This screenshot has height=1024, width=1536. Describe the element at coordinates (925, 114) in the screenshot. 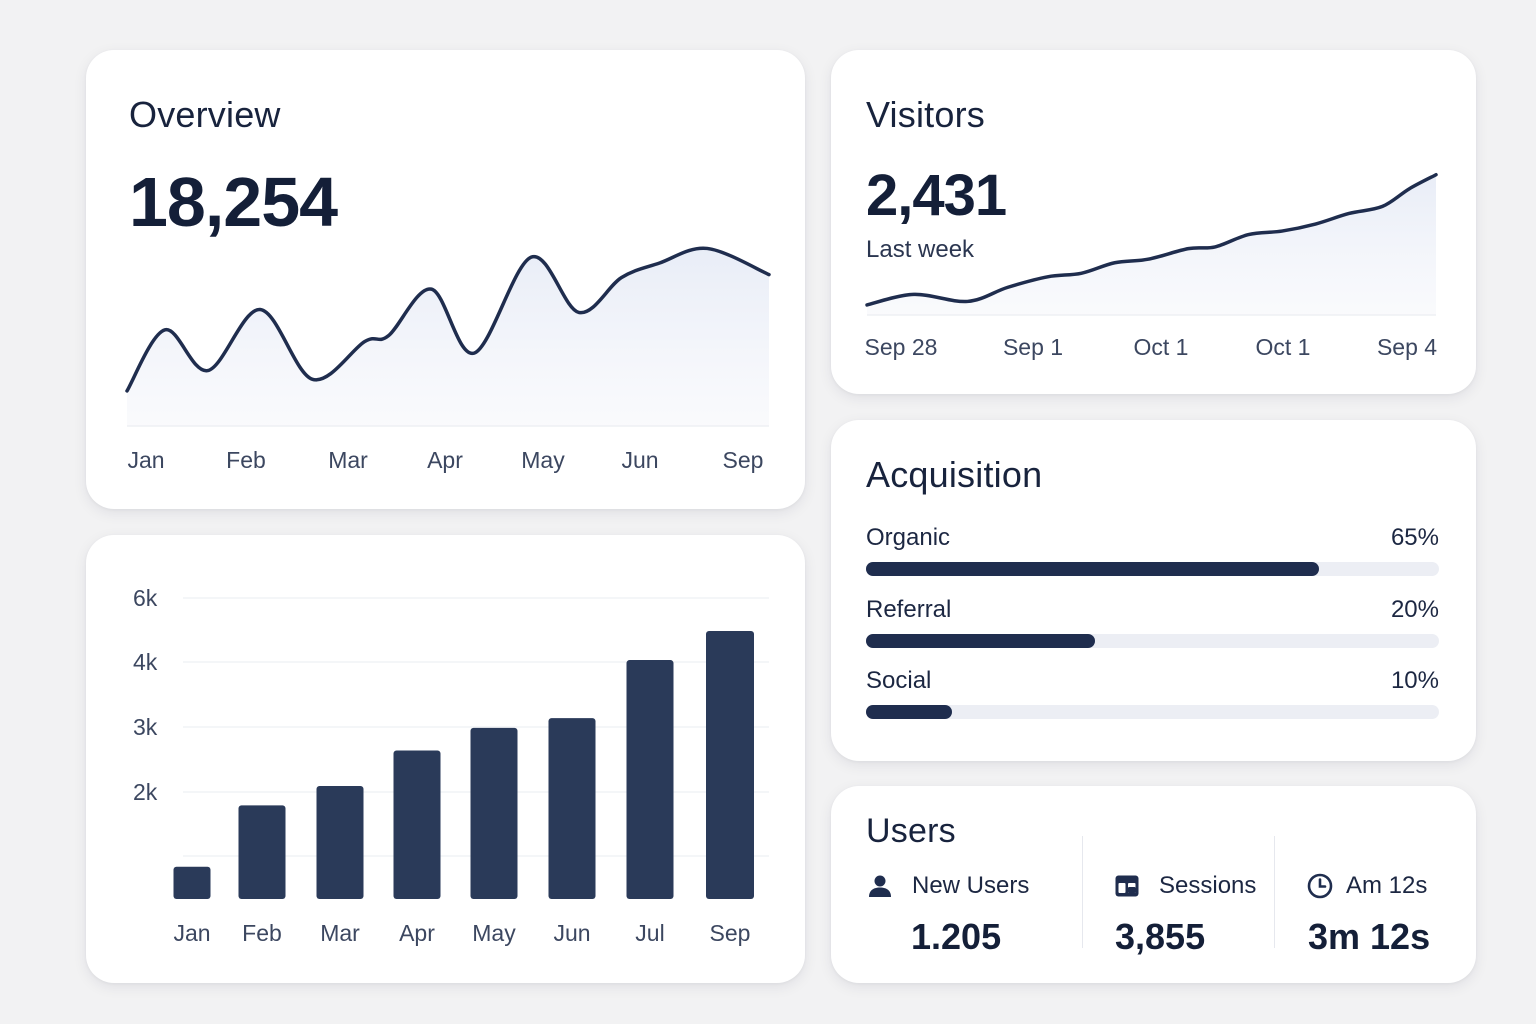

I see `visitors-title: Visitors` at that location.